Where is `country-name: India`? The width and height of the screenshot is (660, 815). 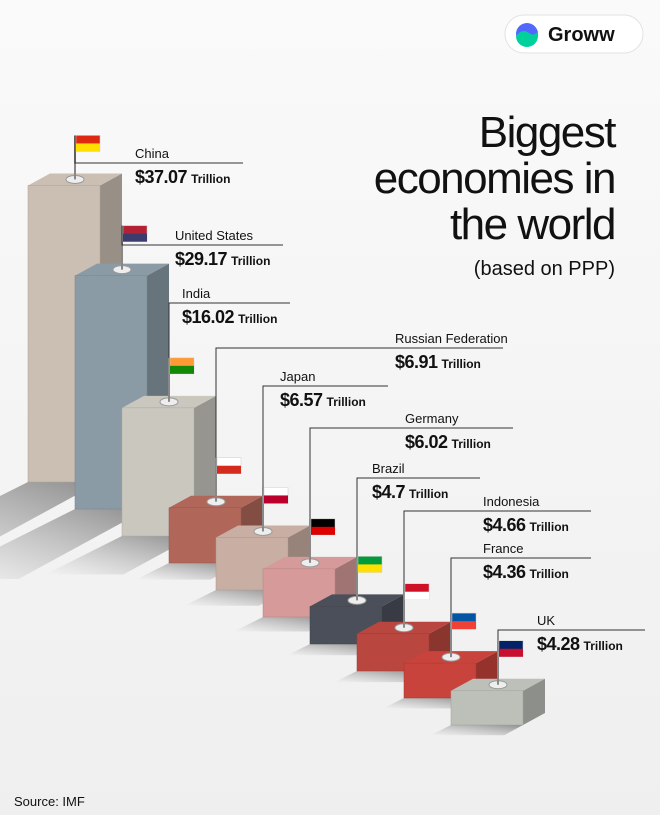
country-name: India is located at coordinates (196, 293).